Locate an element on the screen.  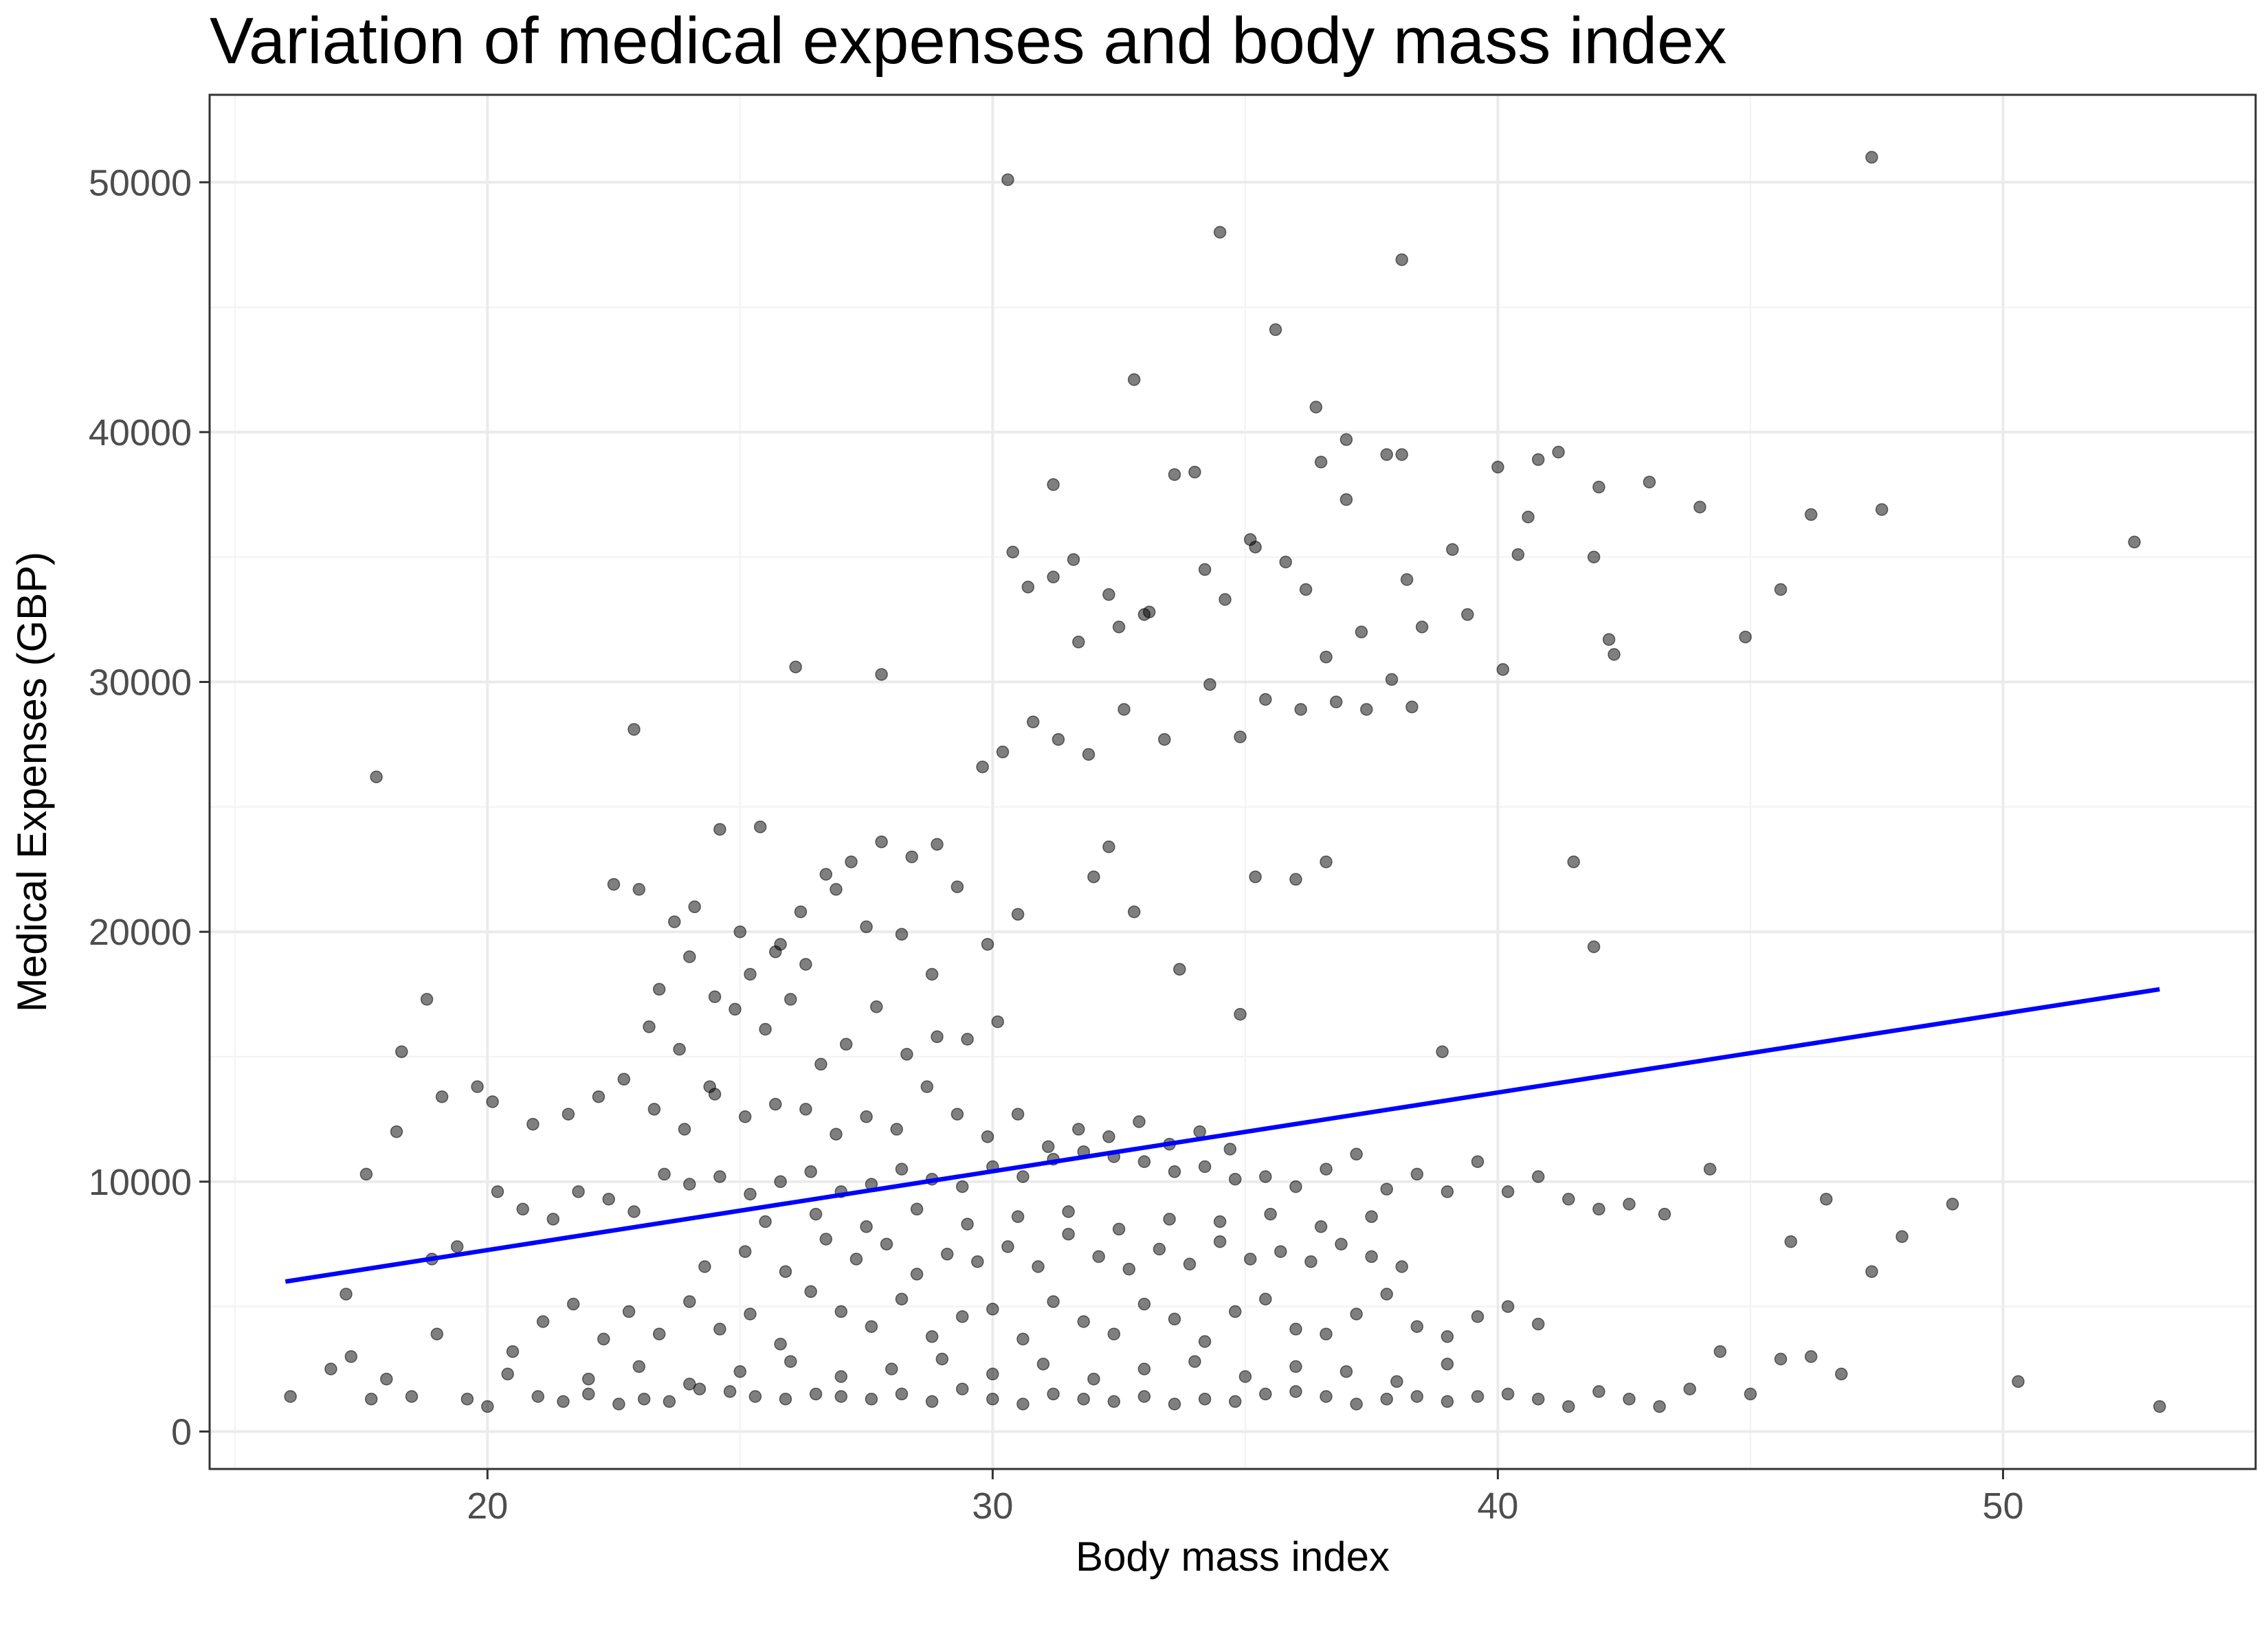
x-tick-label: 40 is located at coordinates (1497, 1506).